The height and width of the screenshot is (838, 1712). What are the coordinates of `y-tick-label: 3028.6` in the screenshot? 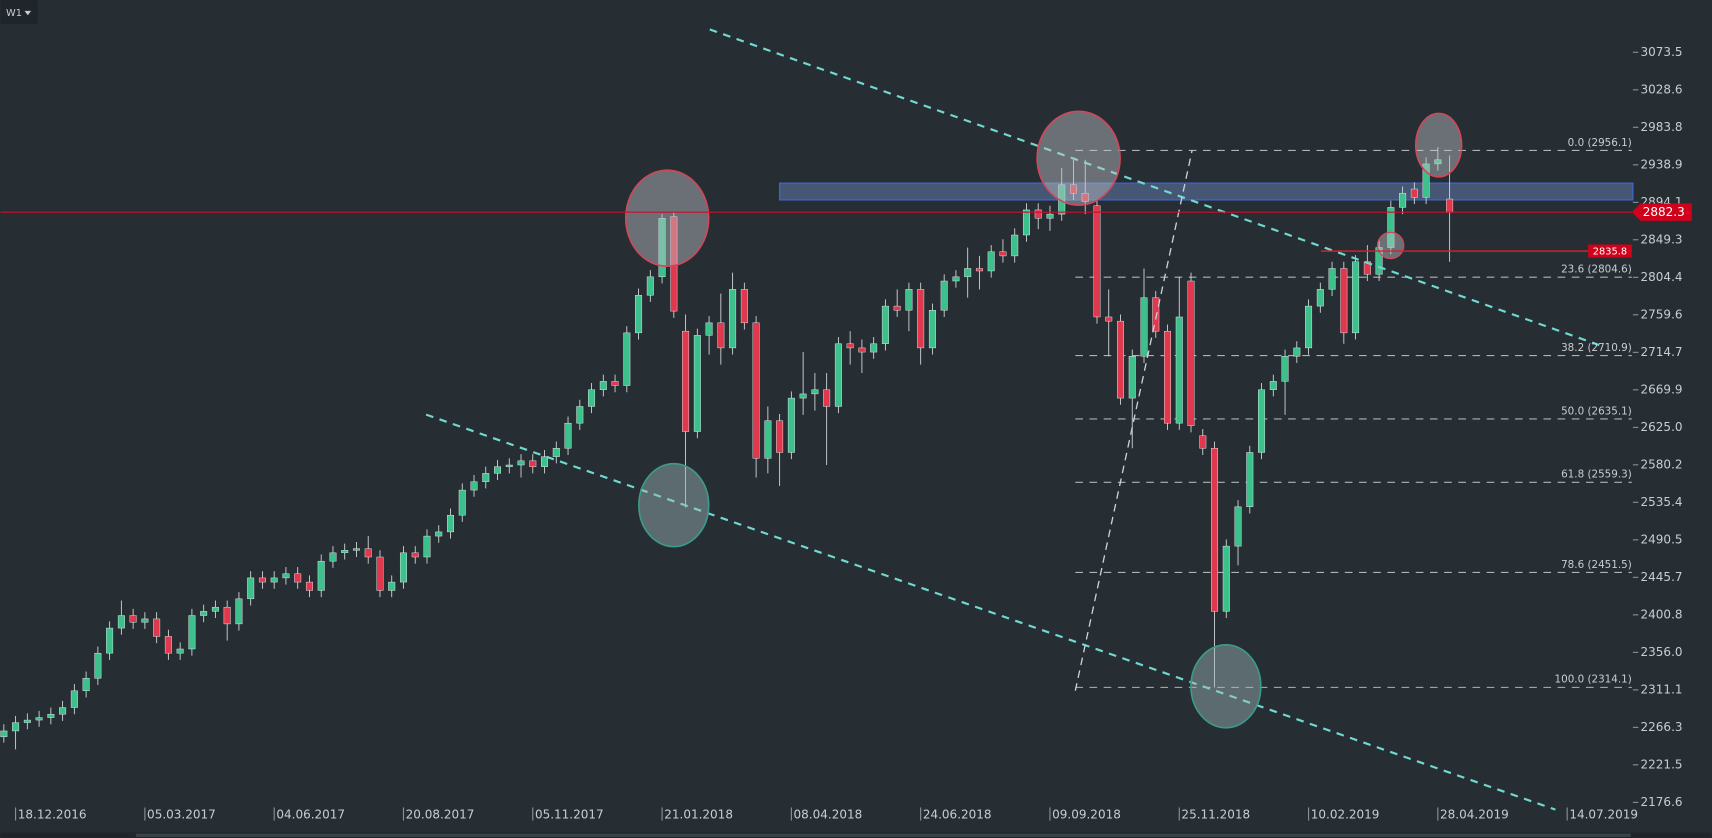 It's located at (1662, 89).